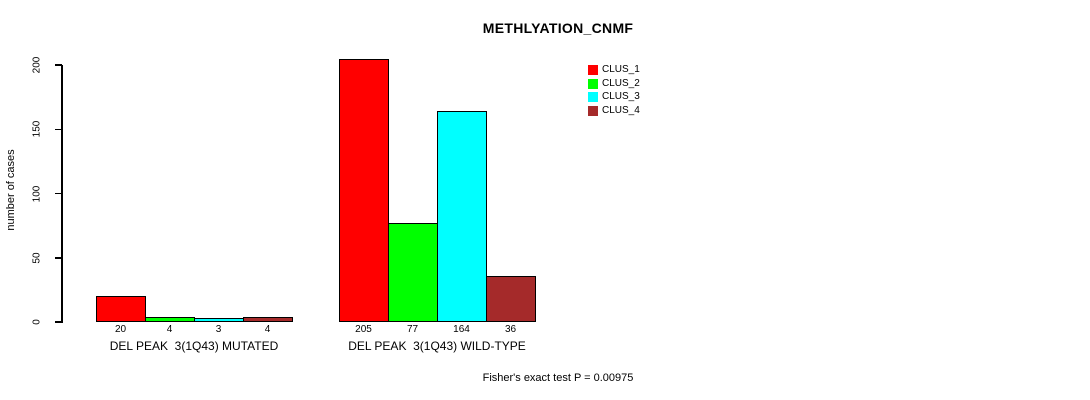  I want to click on legend-label: CLUS_1, so click(621, 69).